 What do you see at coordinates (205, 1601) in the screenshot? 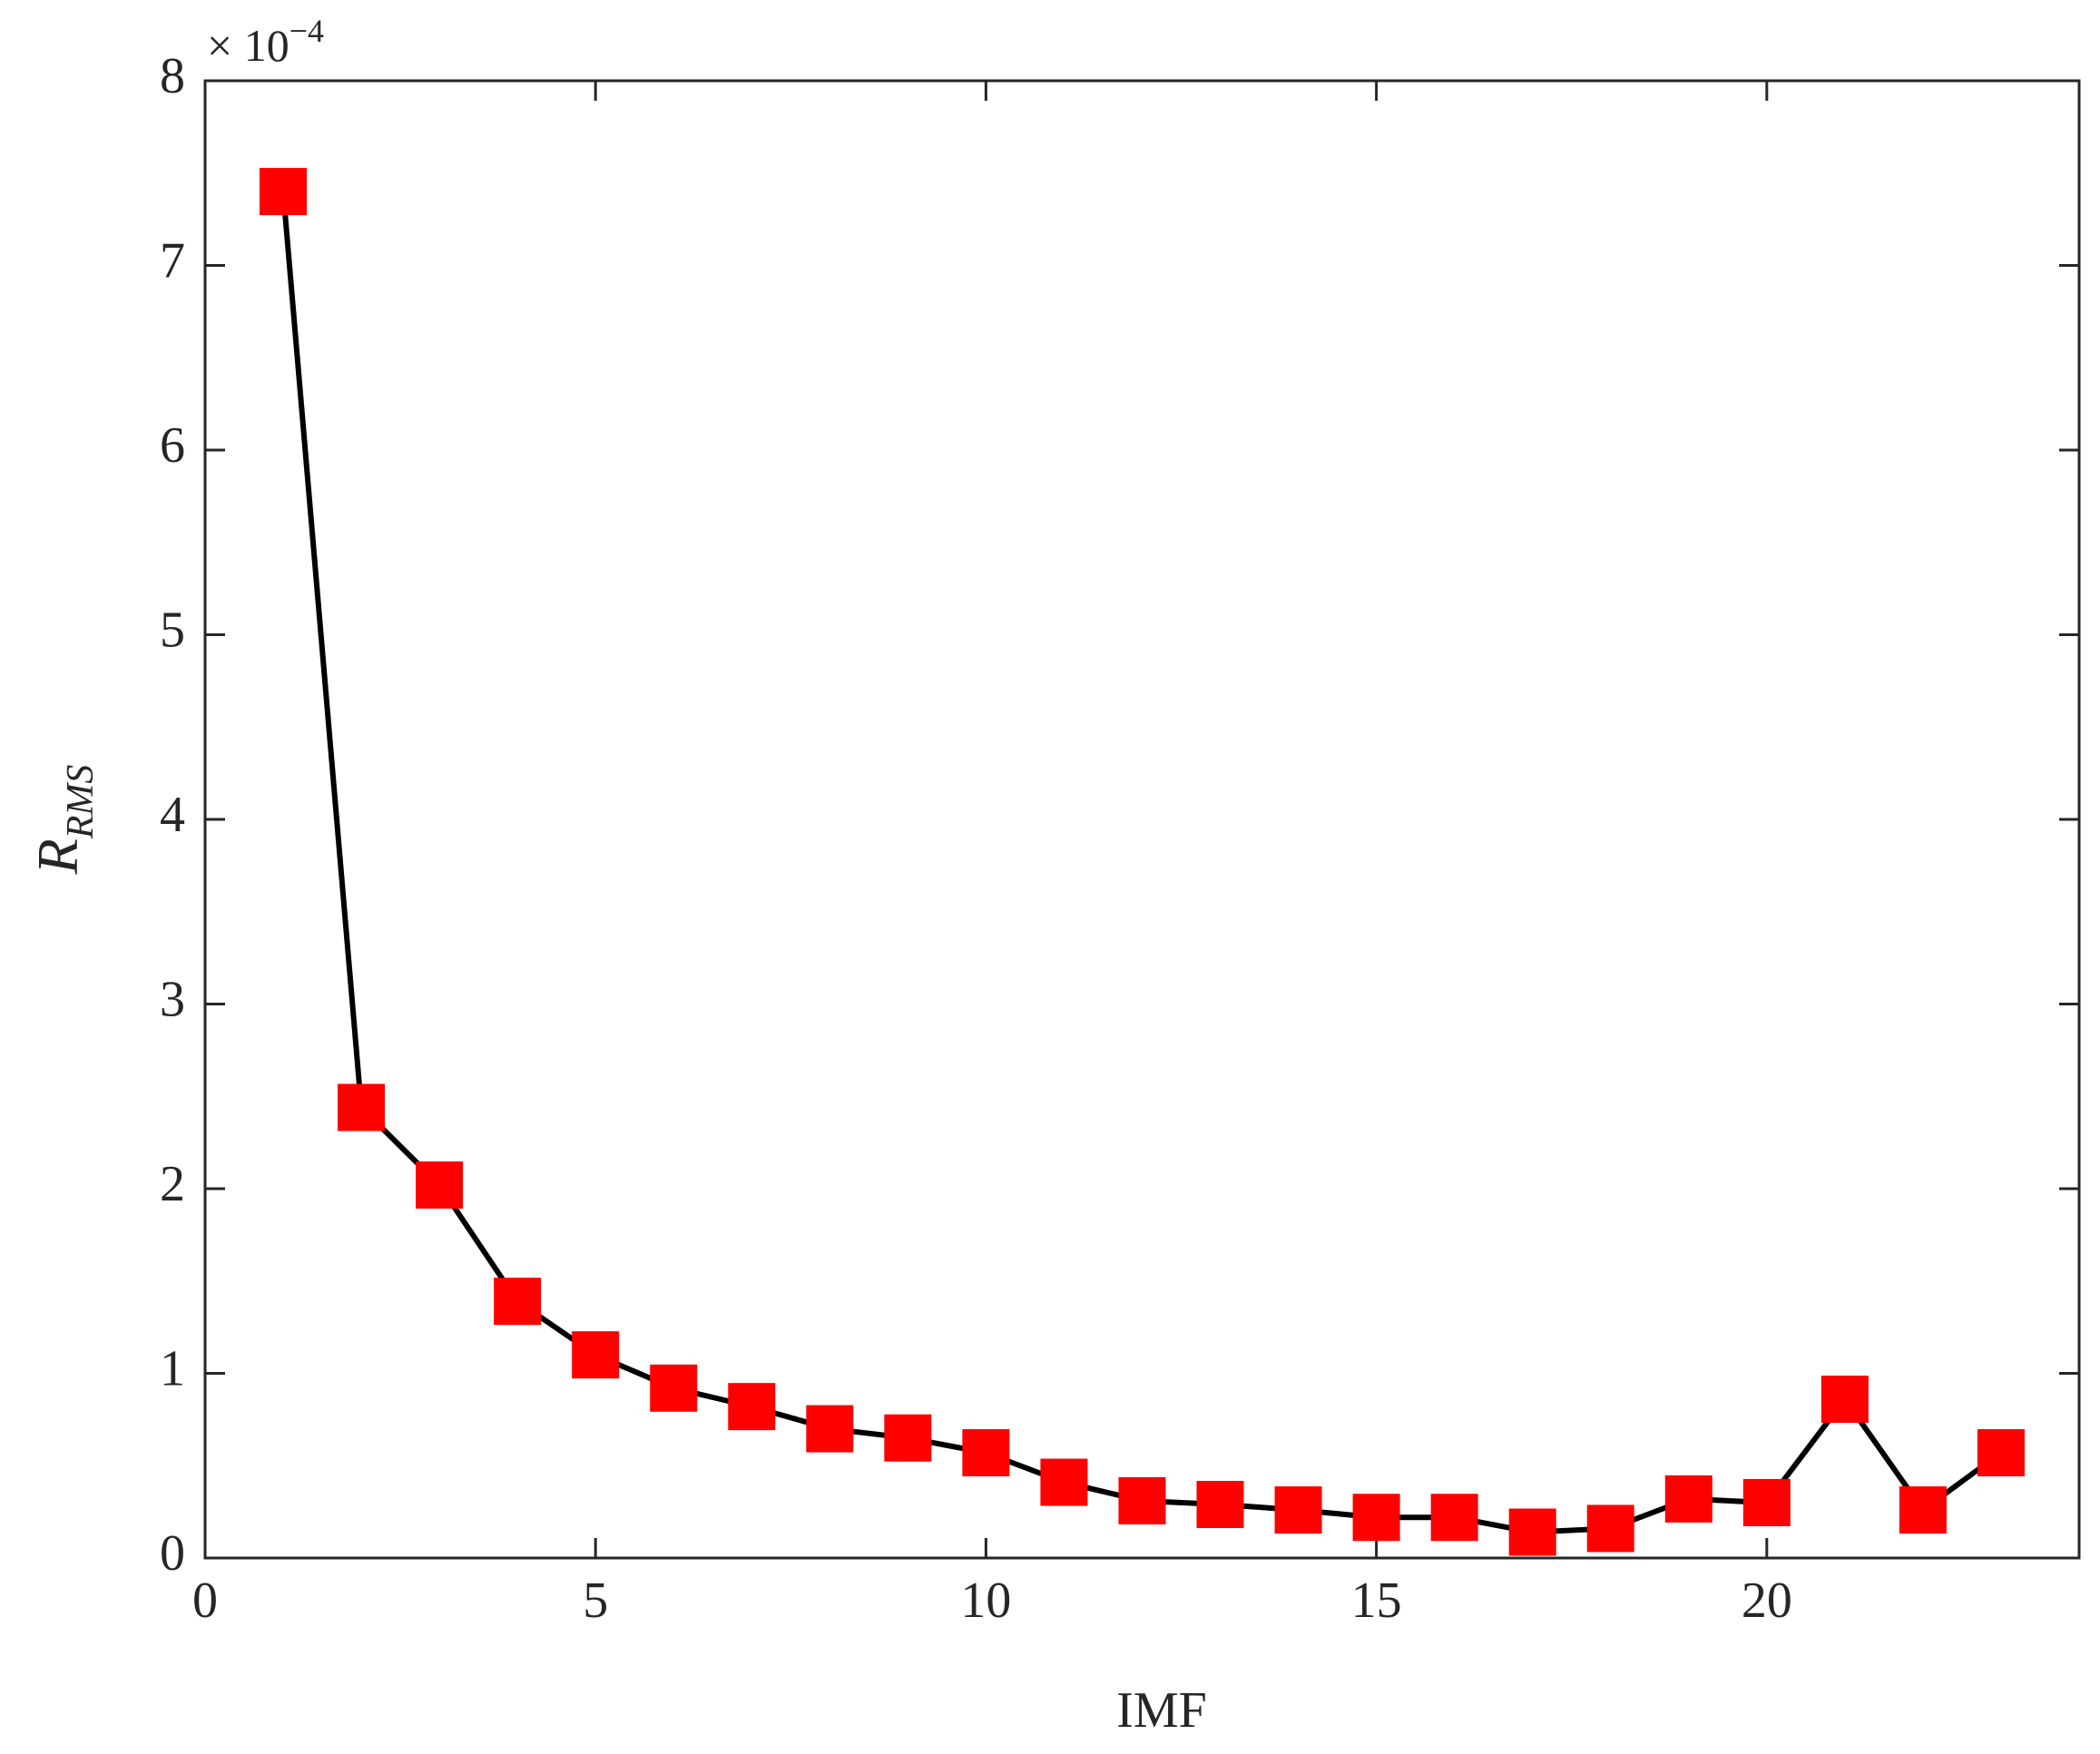
I see `x-tick-label: 0` at bounding box center [205, 1601].